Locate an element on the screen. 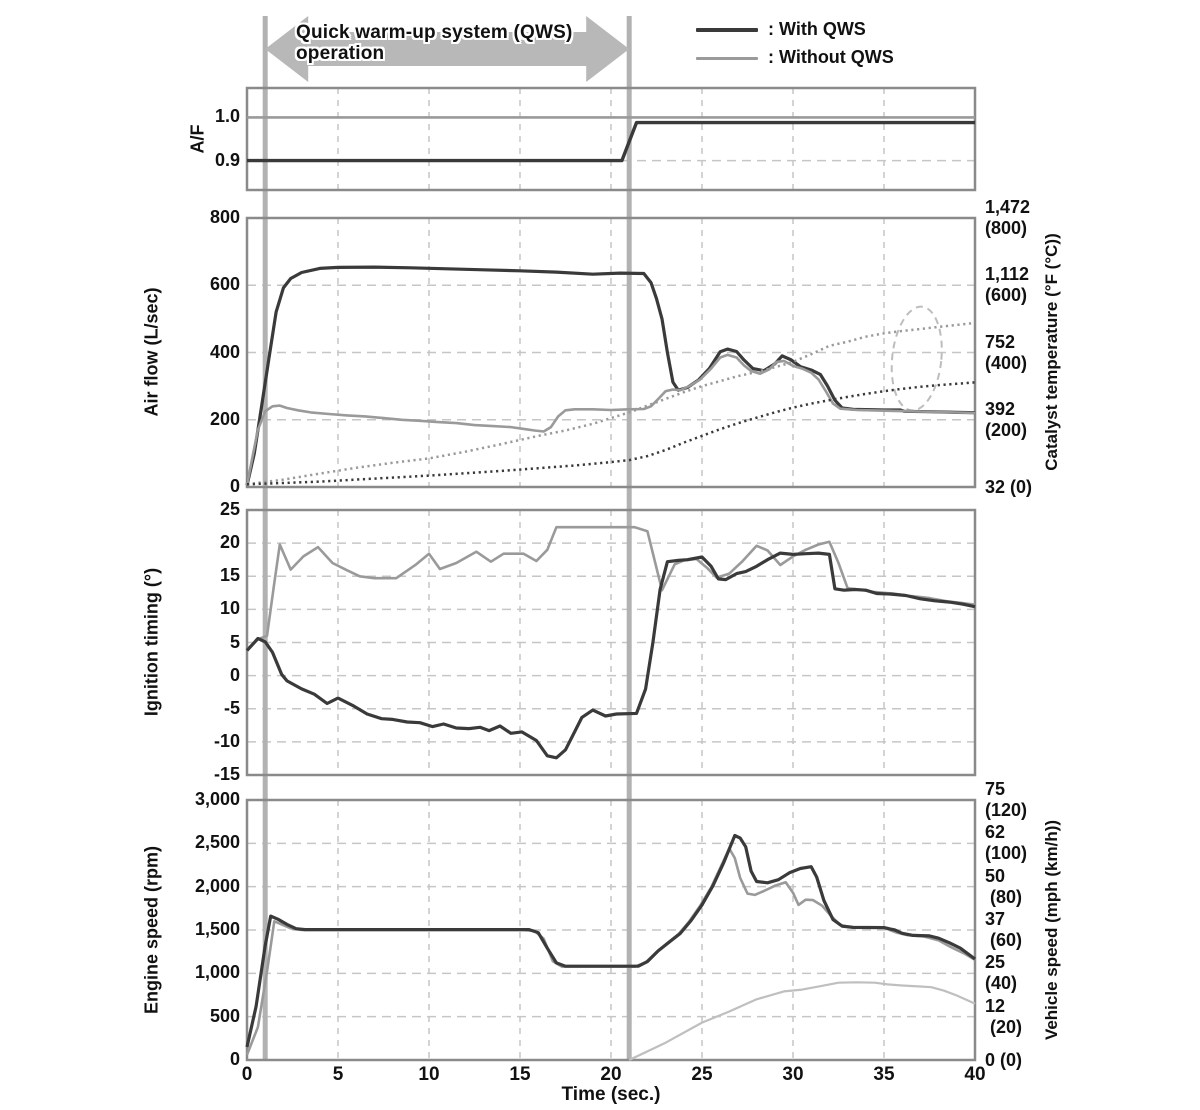  series-with-qws-af is located at coordinates (611, 141).